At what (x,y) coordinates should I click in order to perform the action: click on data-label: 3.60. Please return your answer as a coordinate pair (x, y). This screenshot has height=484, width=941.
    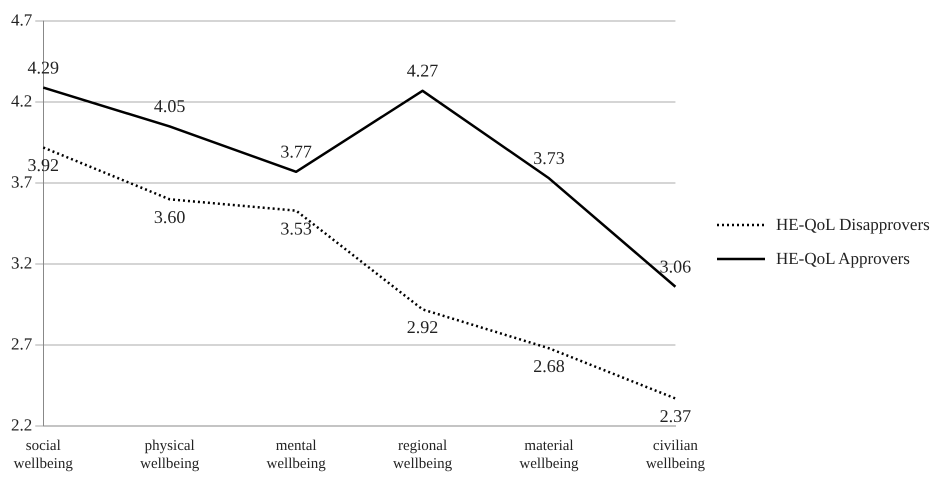
    Looking at the image, I should click on (170, 217).